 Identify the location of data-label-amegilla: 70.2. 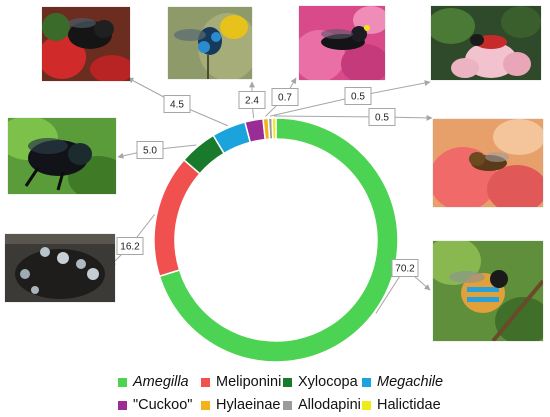
(405, 269).